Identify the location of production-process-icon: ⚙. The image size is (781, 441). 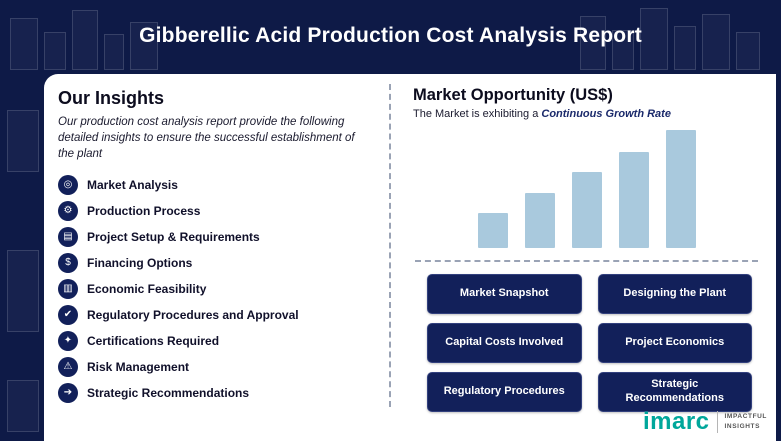
(68, 210).